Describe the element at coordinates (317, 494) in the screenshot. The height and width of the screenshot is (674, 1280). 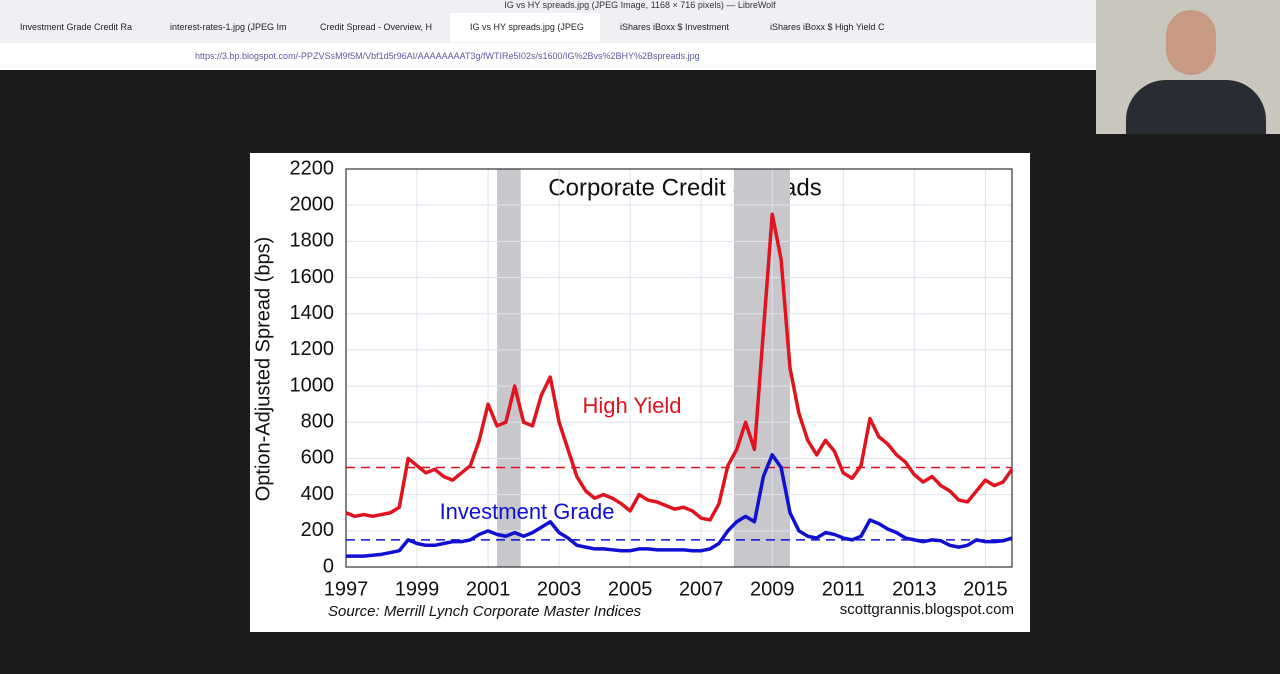
I see `y-tick-label: 400` at that location.